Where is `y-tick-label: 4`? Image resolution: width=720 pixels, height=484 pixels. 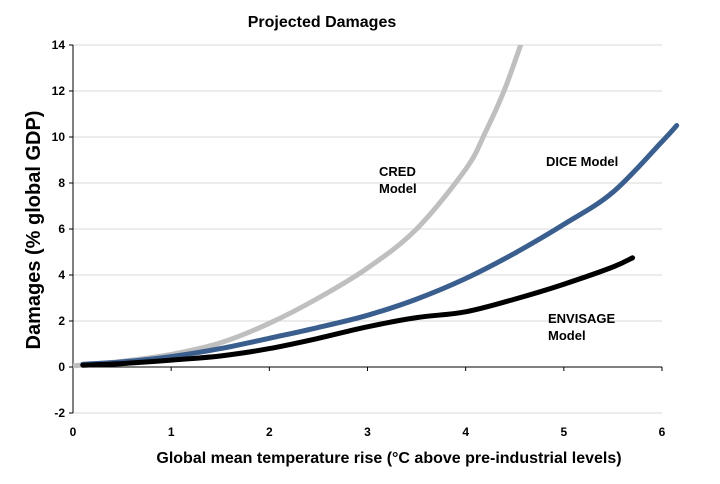 y-tick-label: 4 is located at coordinates (61, 275).